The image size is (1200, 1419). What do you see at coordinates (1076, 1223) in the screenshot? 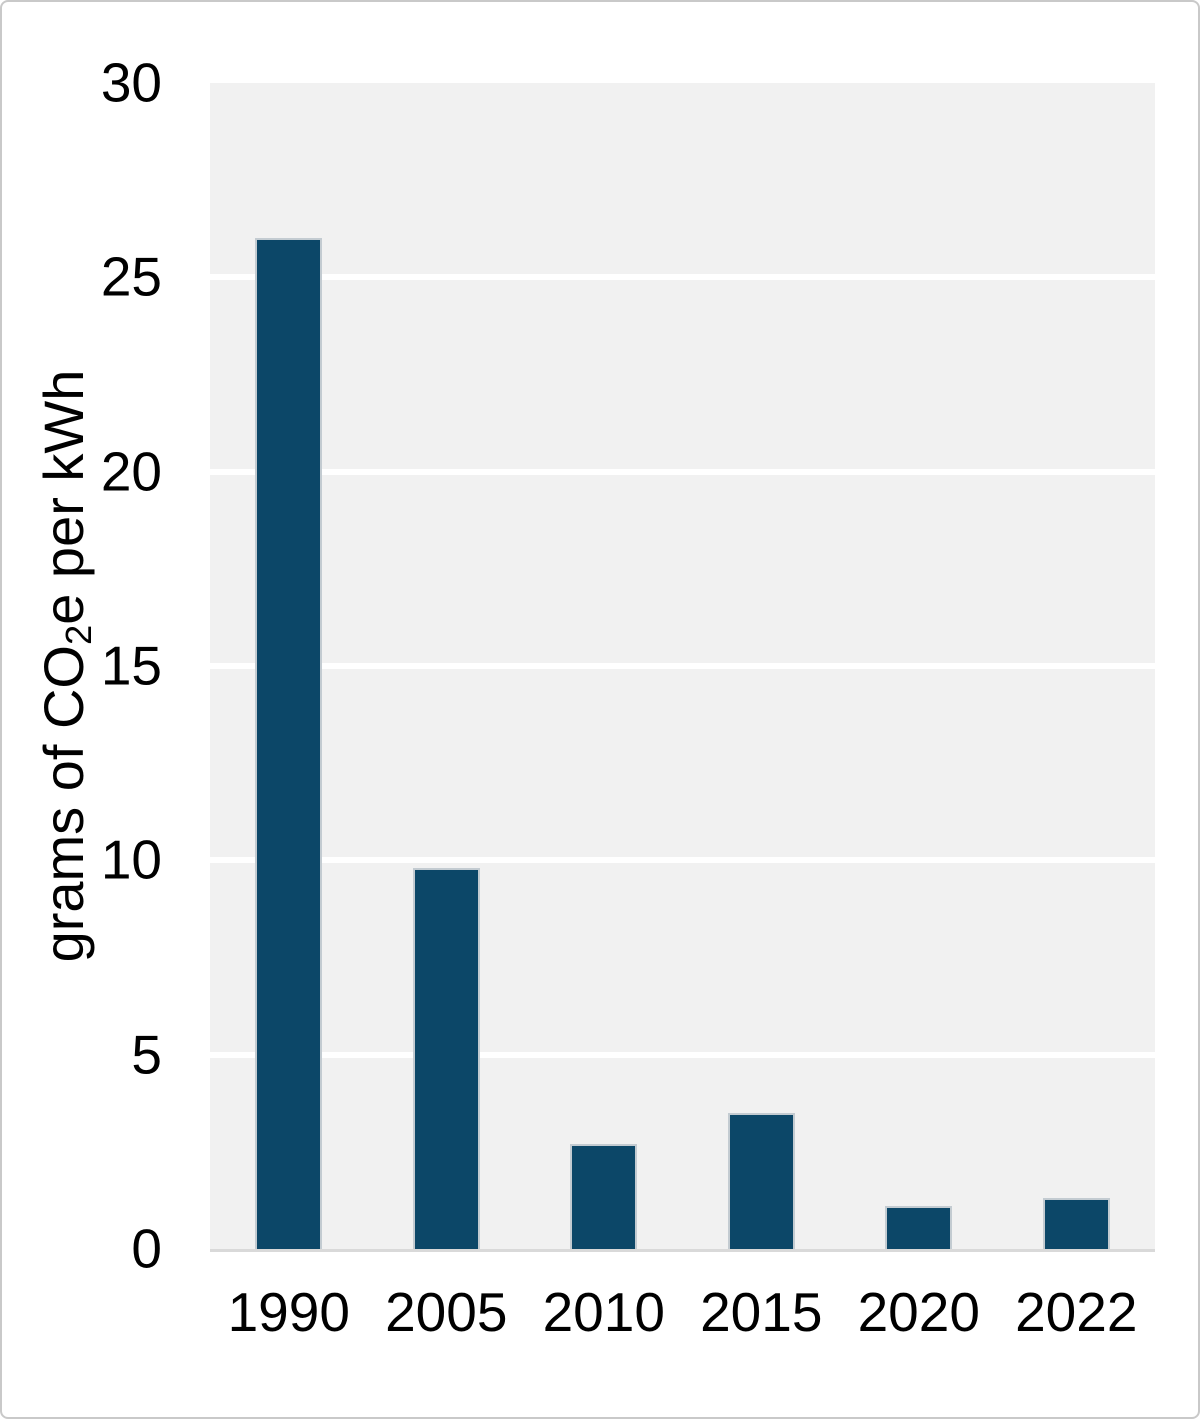
I see `bar-2022` at bounding box center [1076, 1223].